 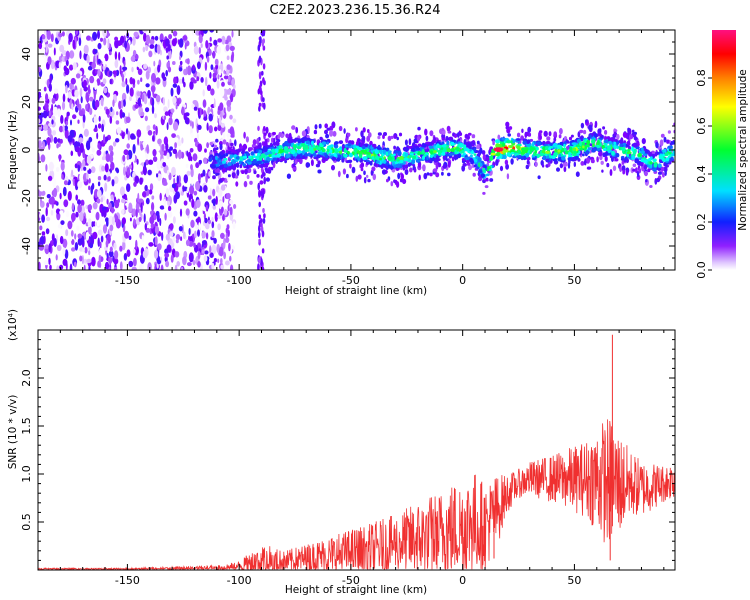 What do you see at coordinates (701, 78) in the screenshot?
I see `colorbar-tick-label: 0.8` at bounding box center [701, 78].